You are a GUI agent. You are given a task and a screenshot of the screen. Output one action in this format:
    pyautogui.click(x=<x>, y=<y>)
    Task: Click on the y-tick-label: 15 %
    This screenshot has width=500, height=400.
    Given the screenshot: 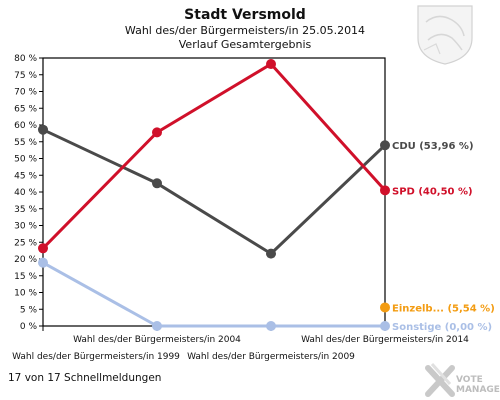 What is the action you would take?
    pyautogui.click(x=25, y=277)
    